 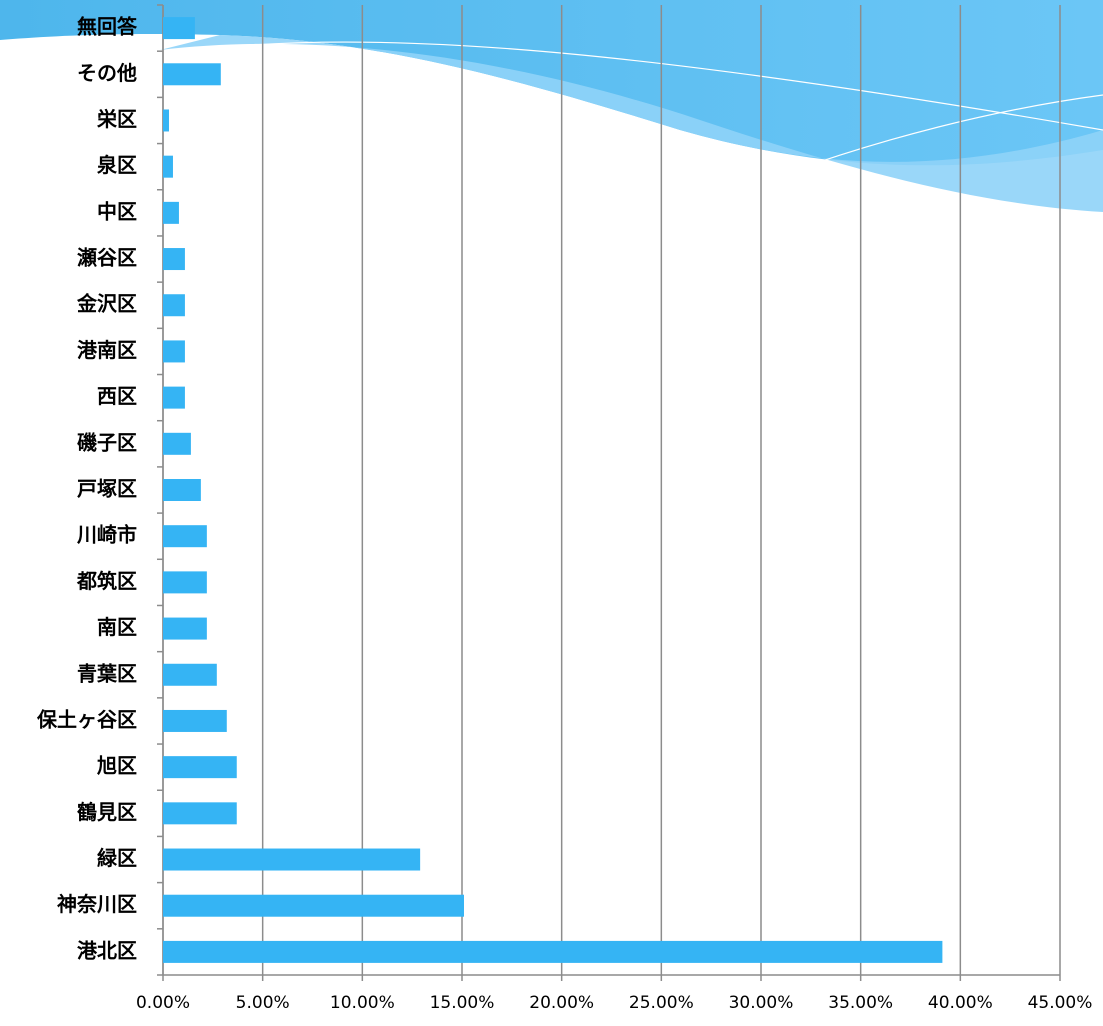 I want to click on y-tick-label: 鶴見区, so click(x=107, y=812).